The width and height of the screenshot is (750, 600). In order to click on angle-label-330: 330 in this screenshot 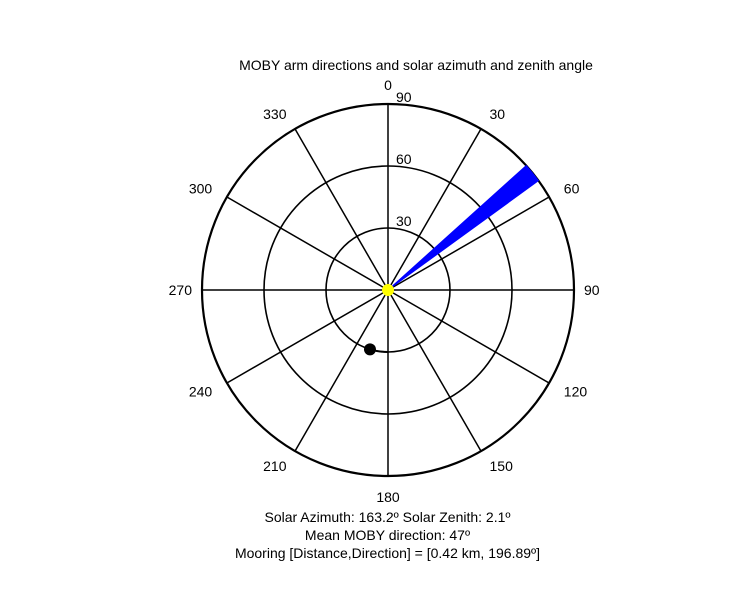, I will do `click(275, 114)`.